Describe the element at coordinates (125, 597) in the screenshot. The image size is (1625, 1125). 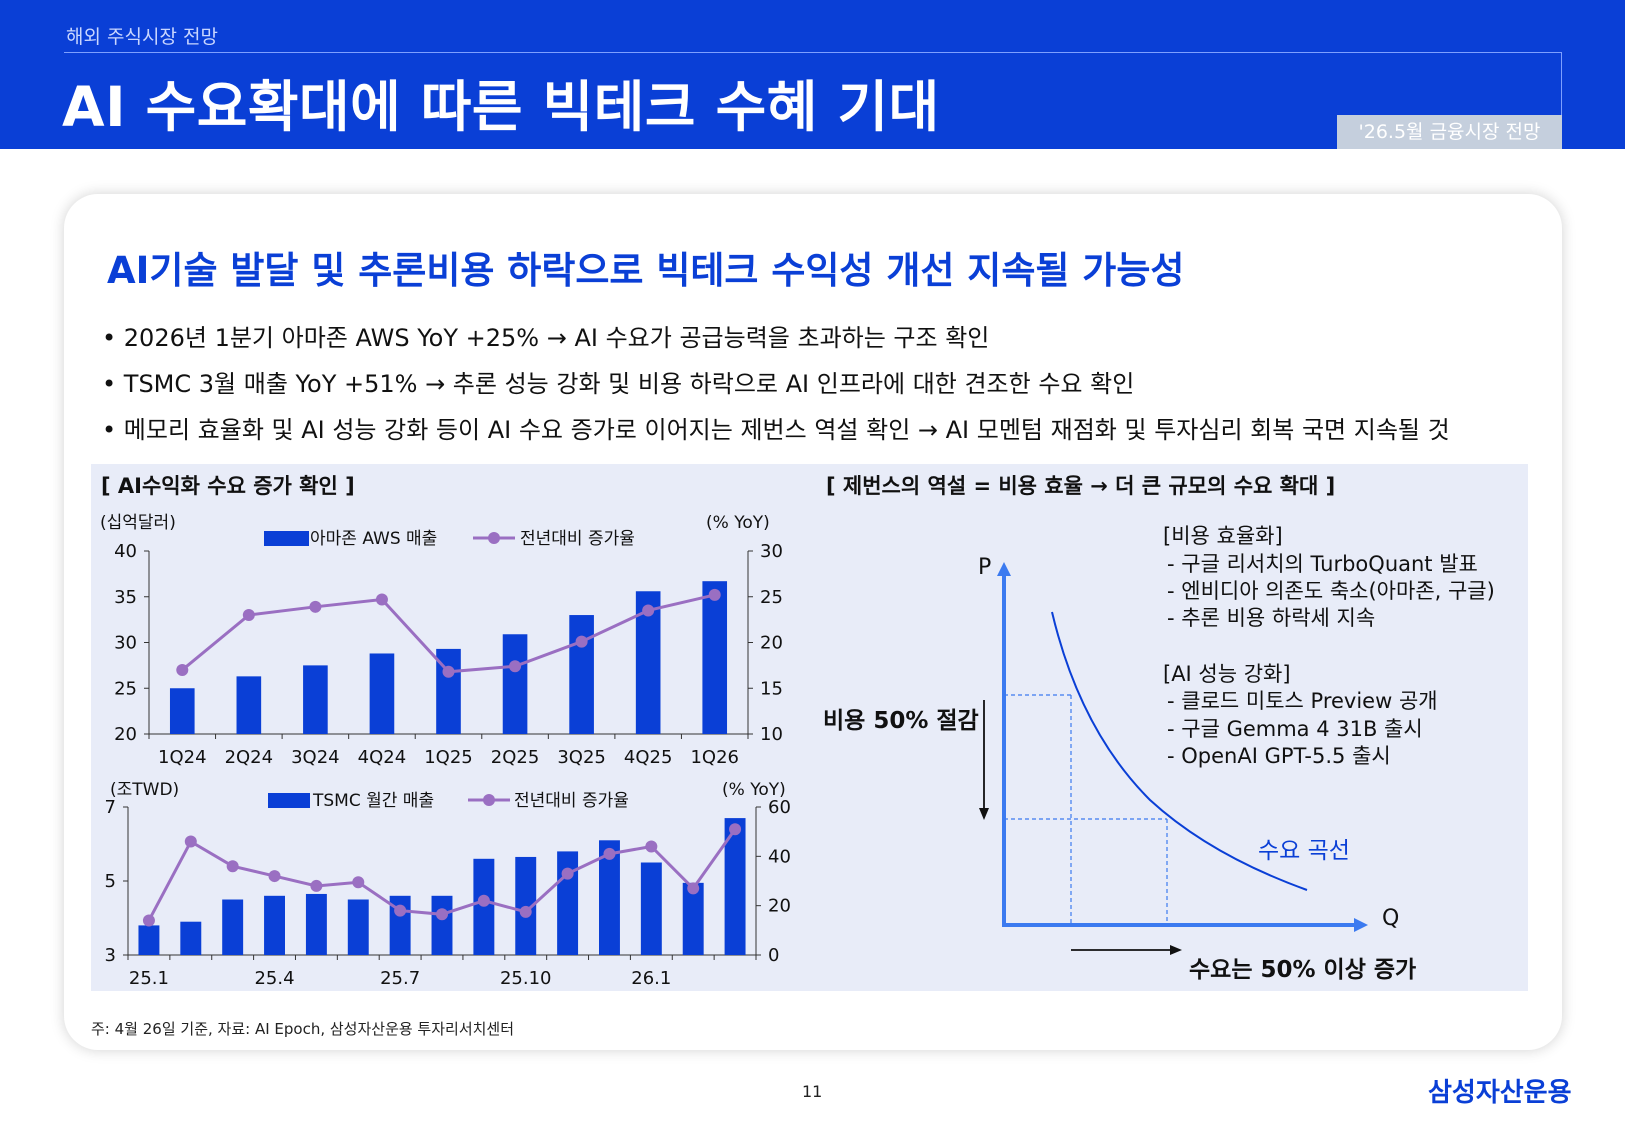
I see `chart1-ytick-label: 35` at that location.